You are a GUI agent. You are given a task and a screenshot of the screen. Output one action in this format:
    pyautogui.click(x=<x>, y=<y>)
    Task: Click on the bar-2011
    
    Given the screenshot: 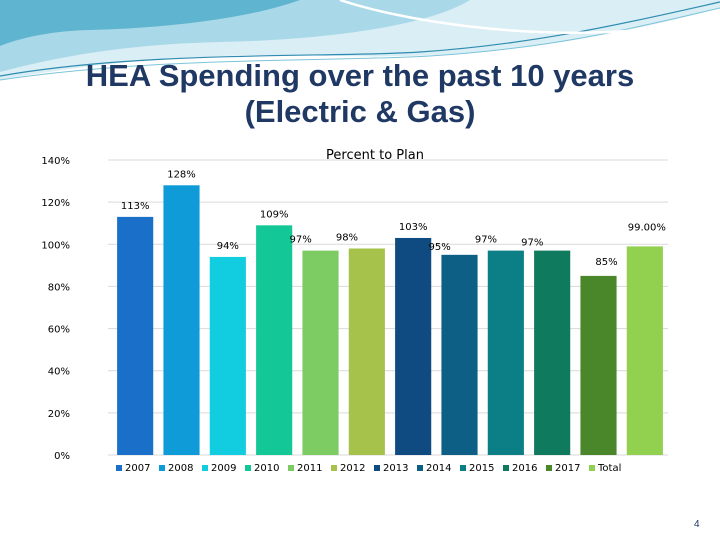 What is the action you would take?
    pyautogui.click(x=320, y=352)
    